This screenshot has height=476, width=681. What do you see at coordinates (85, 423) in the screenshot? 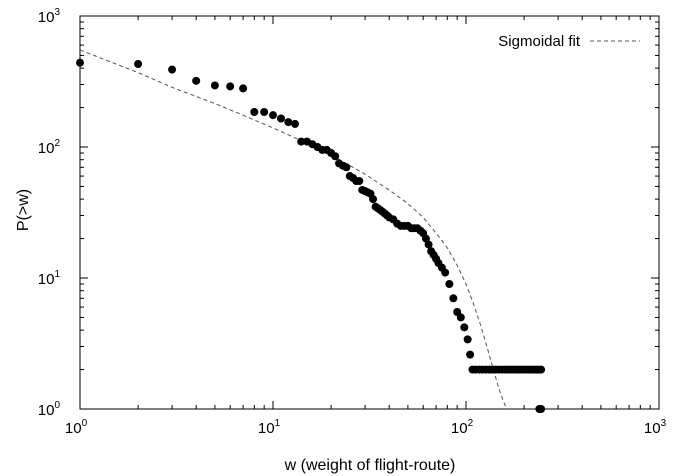
I see `x-tick-exponent: 0` at bounding box center [85, 423].